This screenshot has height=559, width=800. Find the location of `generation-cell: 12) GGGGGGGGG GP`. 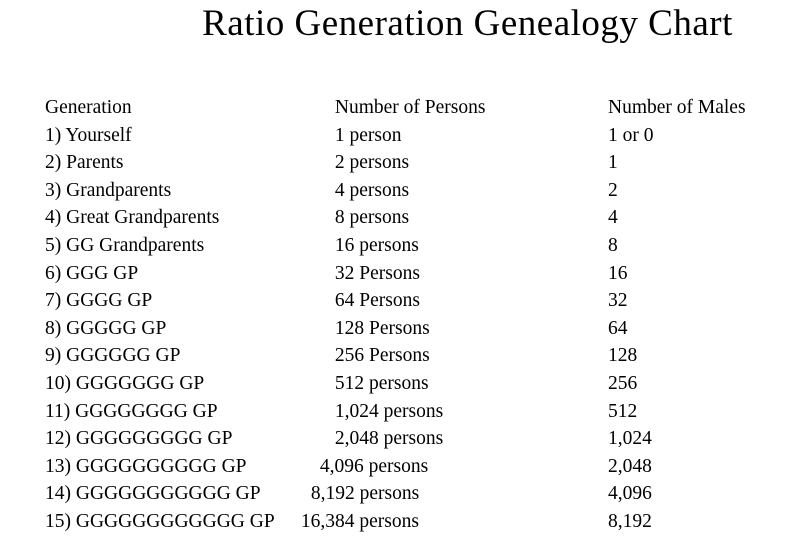

generation-cell: 12) GGGGGGGGG GP is located at coordinates (139, 439).